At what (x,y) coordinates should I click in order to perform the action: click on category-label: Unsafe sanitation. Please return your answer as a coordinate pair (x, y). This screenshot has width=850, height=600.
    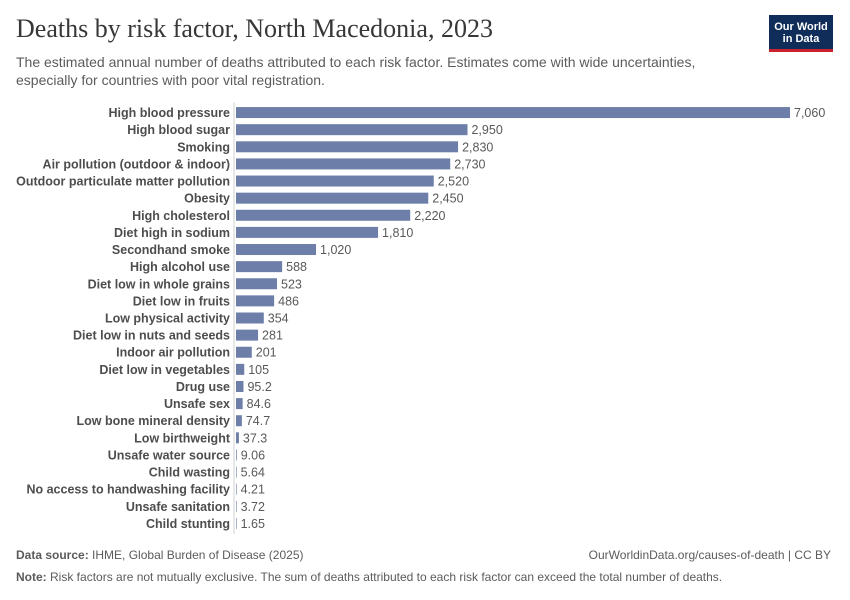
    Looking at the image, I should click on (178, 507).